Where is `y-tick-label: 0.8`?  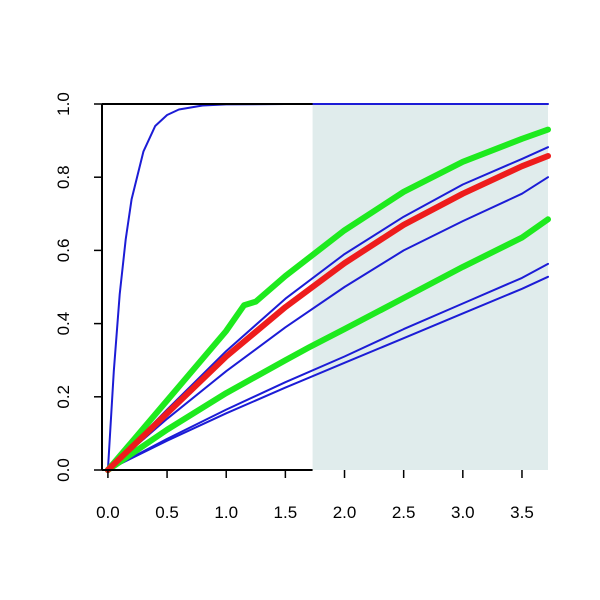 y-tick-label: 0.8 is located at coordinates (63, 177).